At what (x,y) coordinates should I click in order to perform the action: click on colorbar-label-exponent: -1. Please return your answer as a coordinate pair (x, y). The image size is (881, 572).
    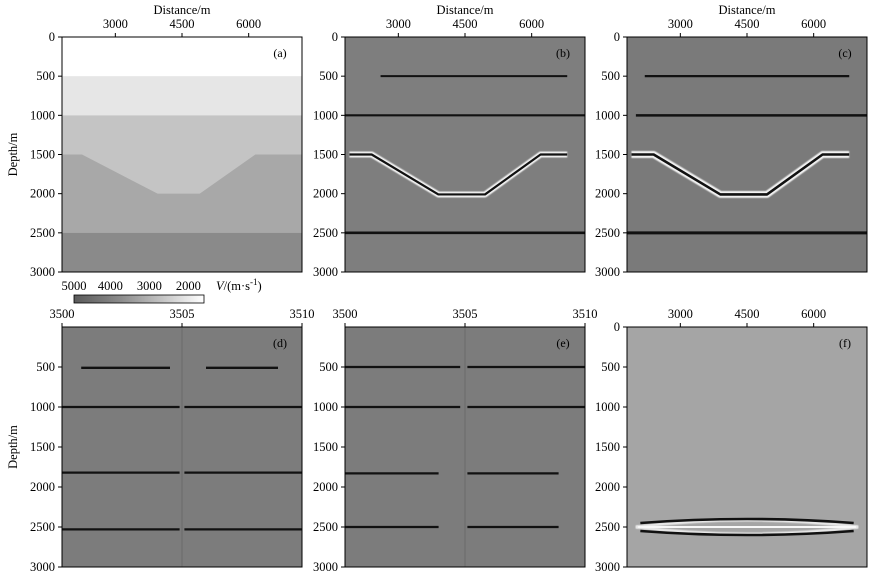
    Looking at the image, I should click on (254, 282).